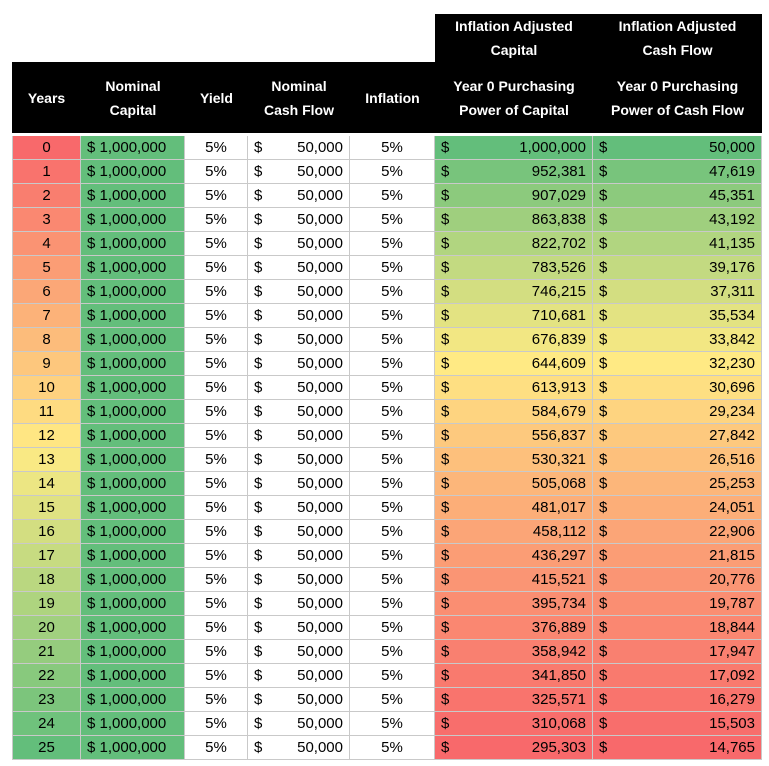 The width and height of the screenshot is (769, 766). What do you see at coordinates (732, 459) in the screenshot?
I see `adjusted-cash-flow-value: 26,516` at bounding box center [732, 459].